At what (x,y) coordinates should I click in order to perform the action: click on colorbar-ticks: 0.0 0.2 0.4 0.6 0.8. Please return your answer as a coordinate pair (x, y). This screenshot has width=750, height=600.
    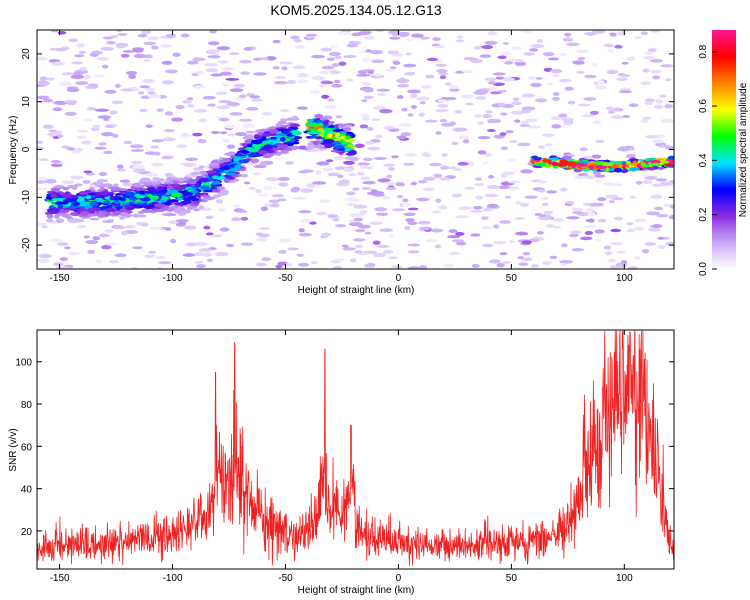
    Looking at the image, I should click on (707, 160).